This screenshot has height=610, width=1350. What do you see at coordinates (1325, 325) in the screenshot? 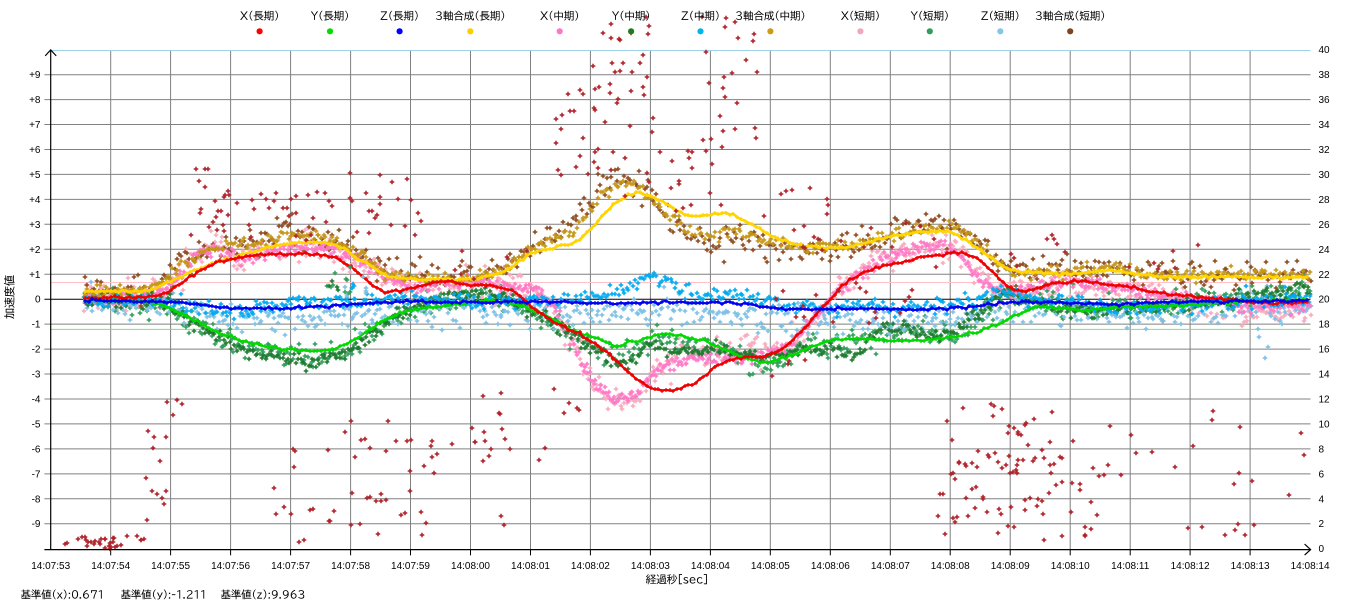
I see `svg-text: 18` at bounding box center [1325, 325].